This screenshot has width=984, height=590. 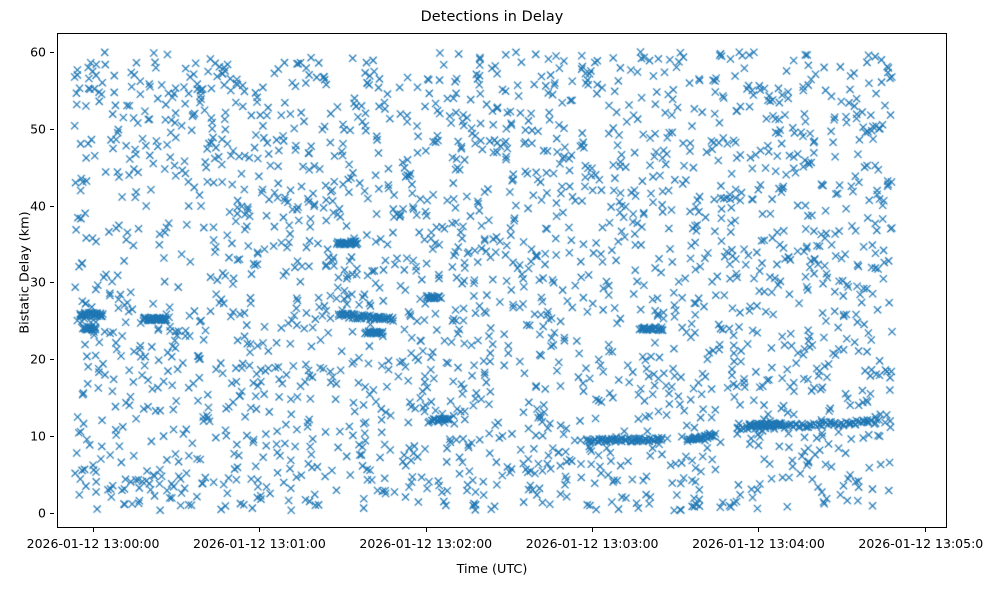 What do you see at coordinates (38, 52) in the screenshot?
I see `y-tick-label: 60` at bounding box center [38, 52].